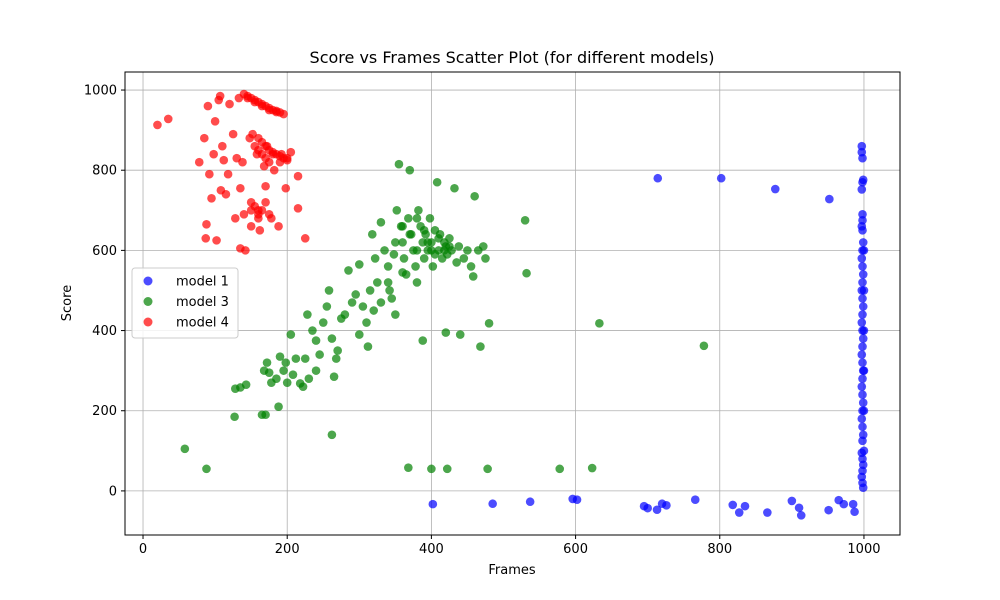  Describe the element at coordinates (287, 549) in the screenshot. I see `x-tick-label: 200` at that location.